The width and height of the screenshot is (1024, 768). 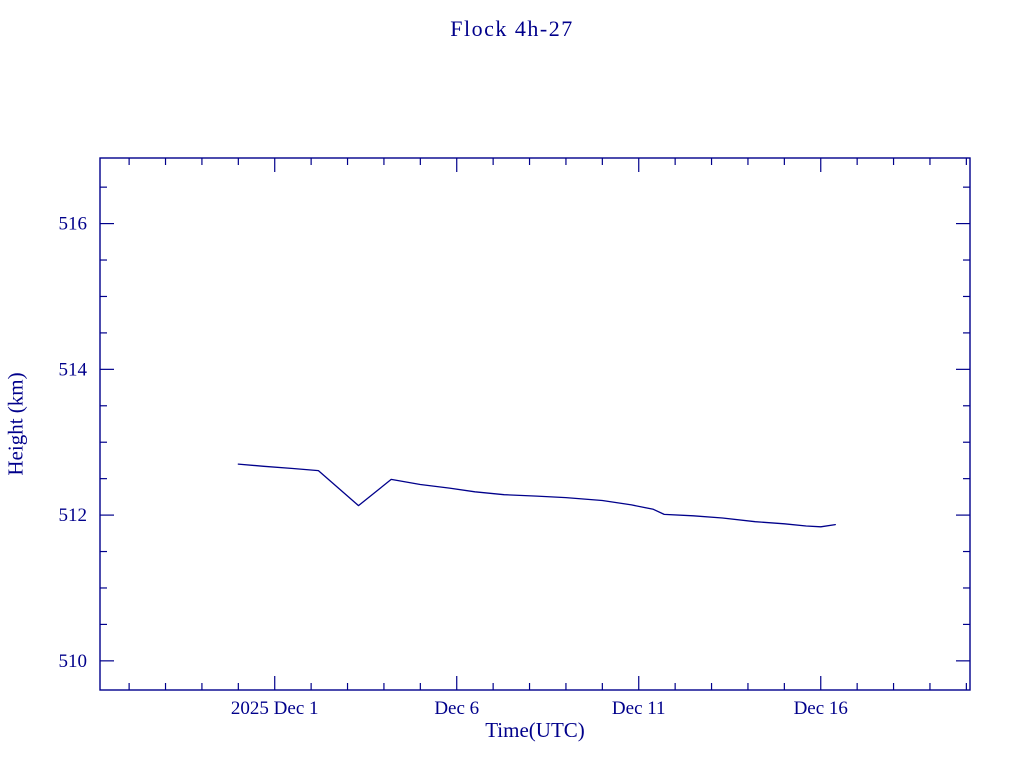 What do you see at coordinates (73, 369) in the screenshot?
I see `y-tick-label: 514` at bounding box center [73, 369].